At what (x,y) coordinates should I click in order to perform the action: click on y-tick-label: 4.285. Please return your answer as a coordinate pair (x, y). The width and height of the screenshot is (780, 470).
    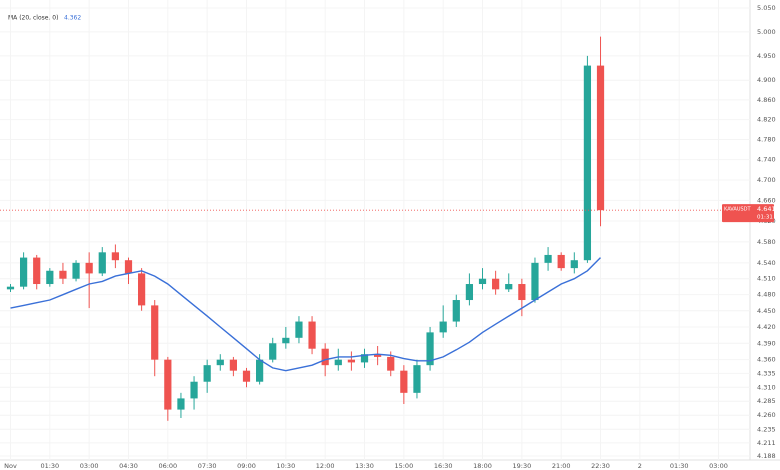
    Looking at the image, I should click on (766, 401).